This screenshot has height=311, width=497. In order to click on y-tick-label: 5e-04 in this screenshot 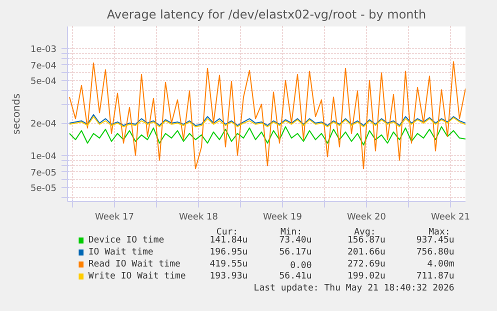, I will do `click(43, 82)`.